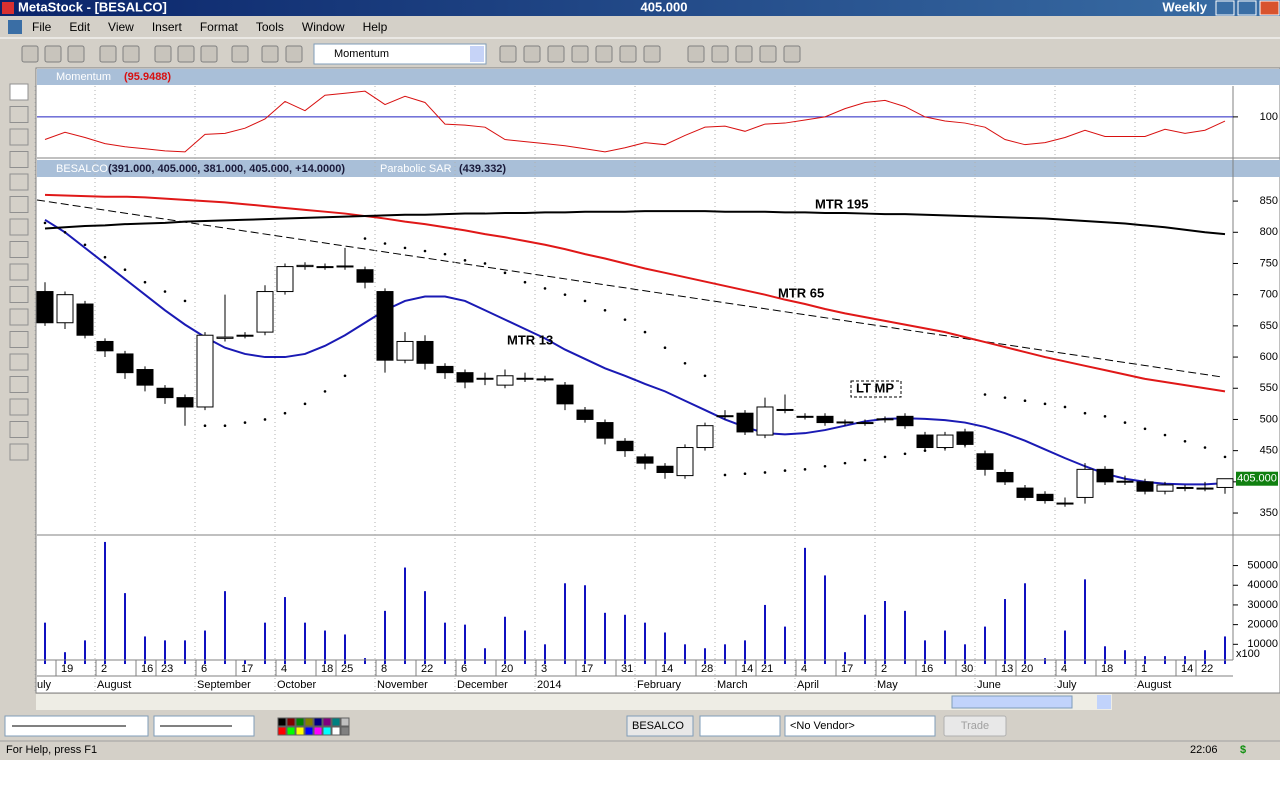 The height and width of the screenshot is (800, 1280). What do you see at coordinates (549, 685) in the screenshot?
I see `month-label: 2014` at bounding box center [549, 685].